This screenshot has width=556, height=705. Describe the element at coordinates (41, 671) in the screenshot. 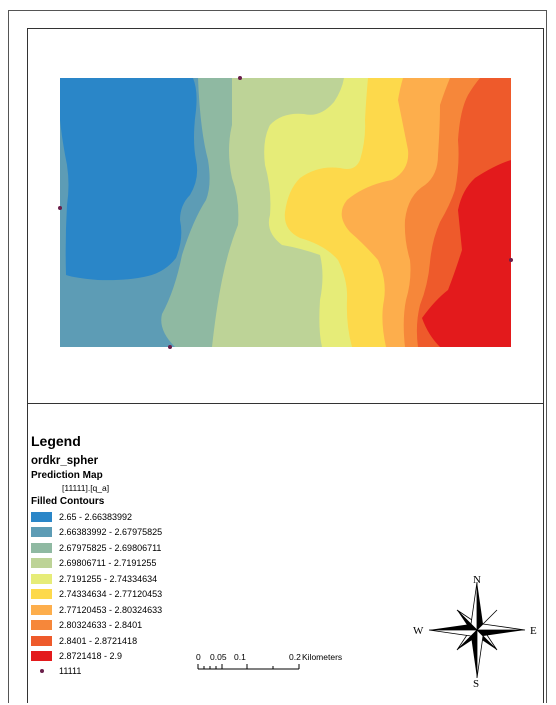

I see `point-symbol` at that location.